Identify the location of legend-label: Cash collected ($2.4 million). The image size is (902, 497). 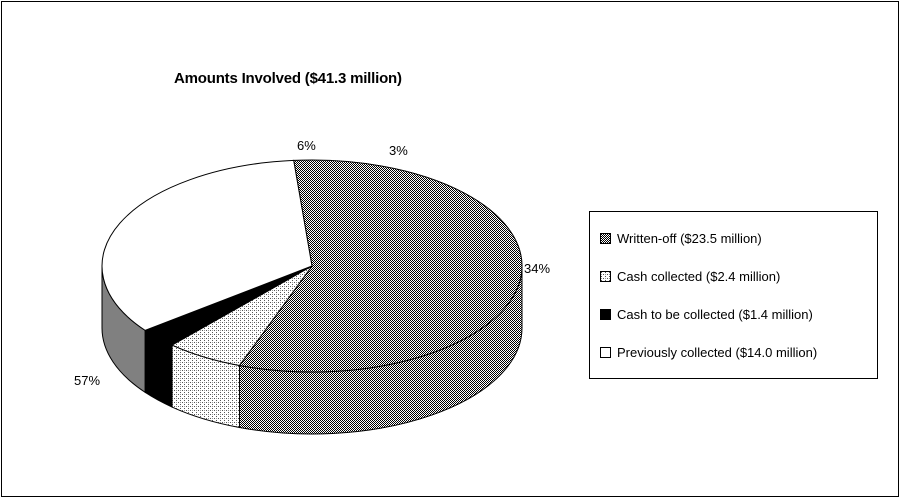
(699, 276).